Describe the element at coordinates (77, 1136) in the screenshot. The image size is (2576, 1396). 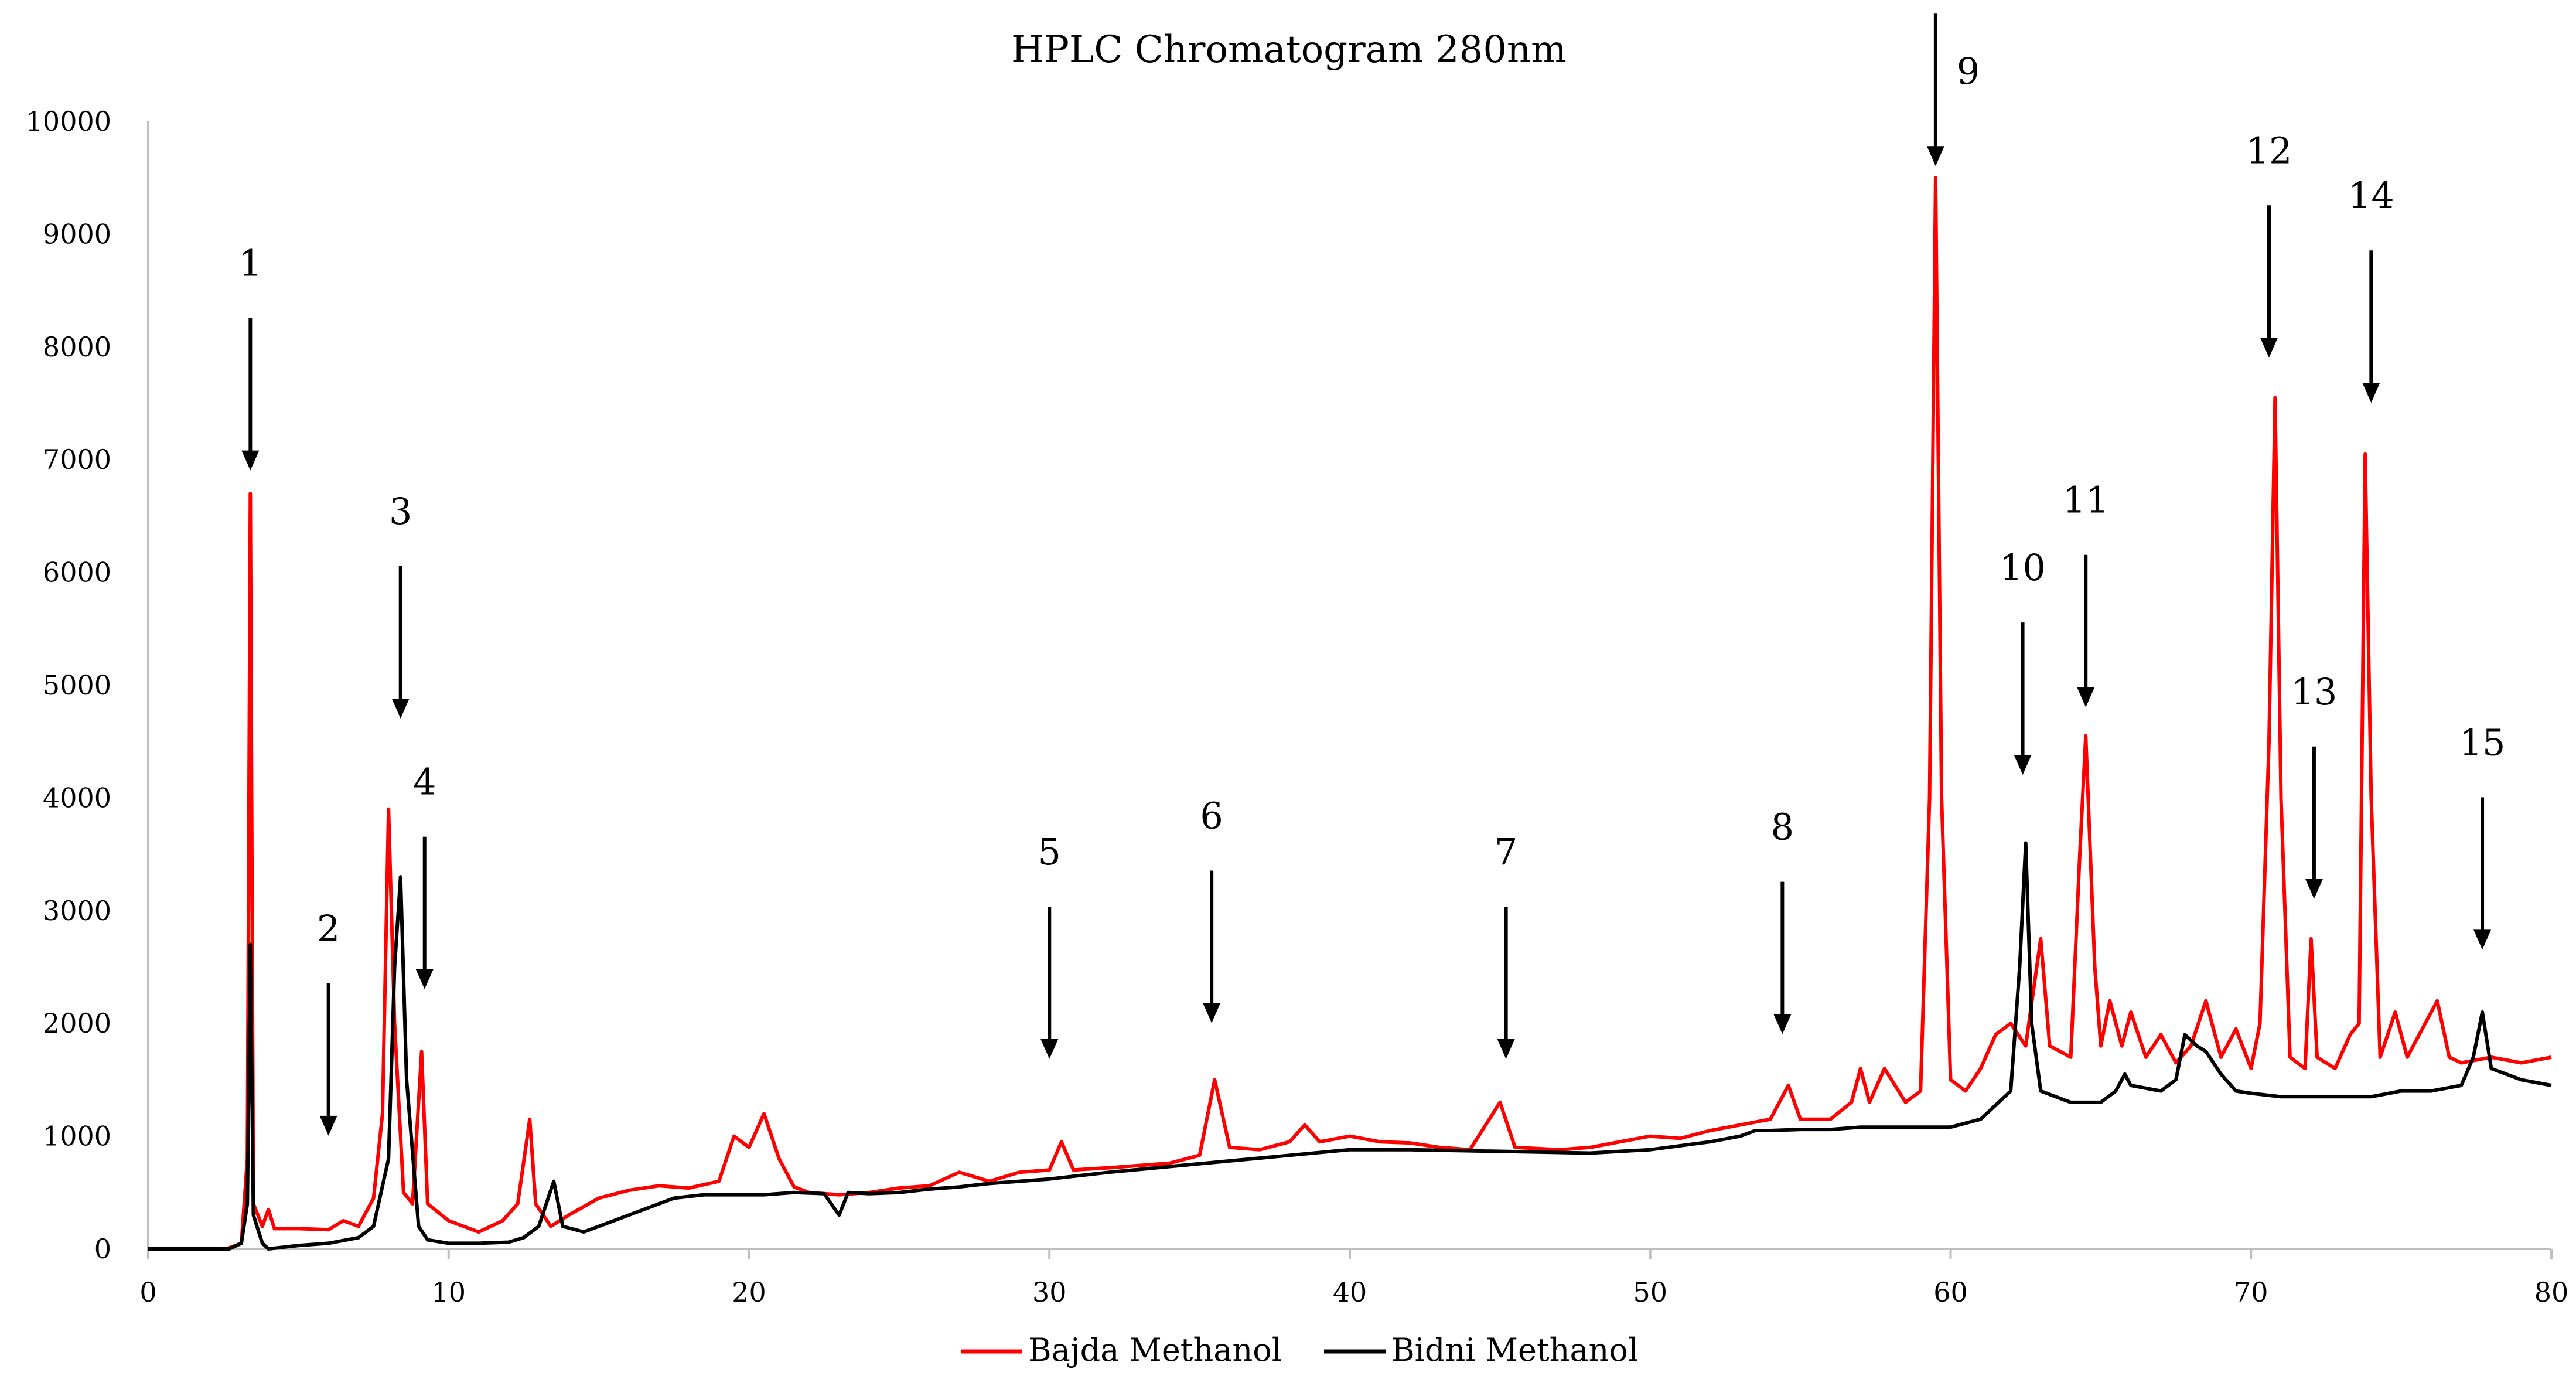
I see `y-tick-label: 1000` at that location.